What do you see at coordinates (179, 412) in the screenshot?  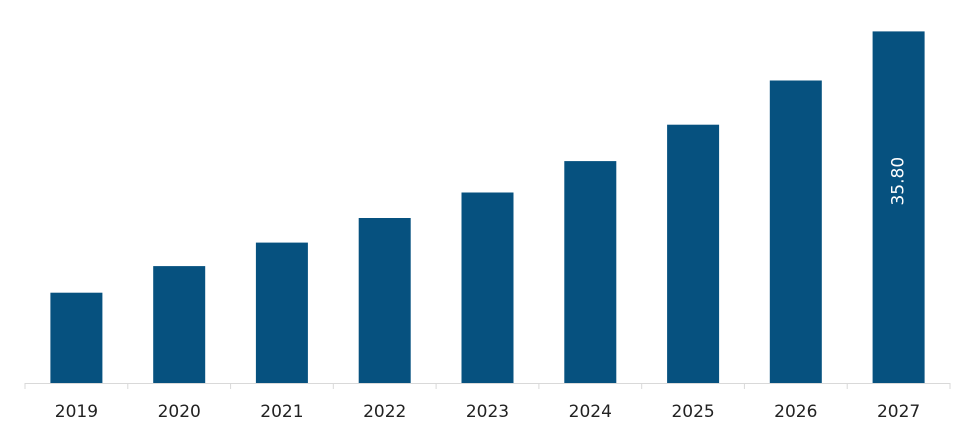 I see `x-tick-label-2020: 2020` at bounding box center [179, 412].